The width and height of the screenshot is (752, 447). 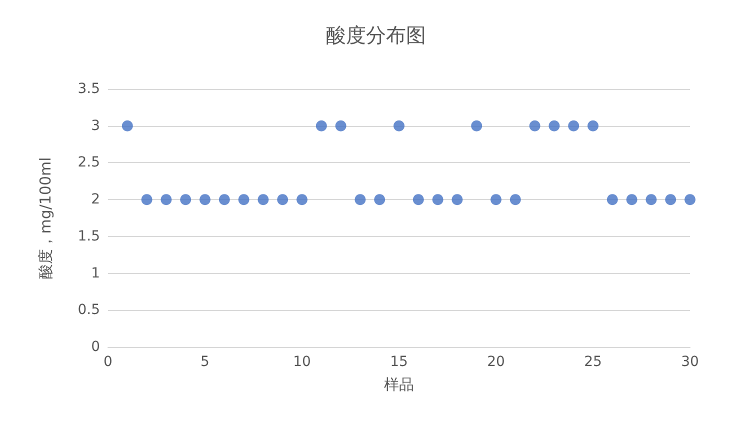 I want to click on x-tick-label: 25, so click(x=593, y=362).